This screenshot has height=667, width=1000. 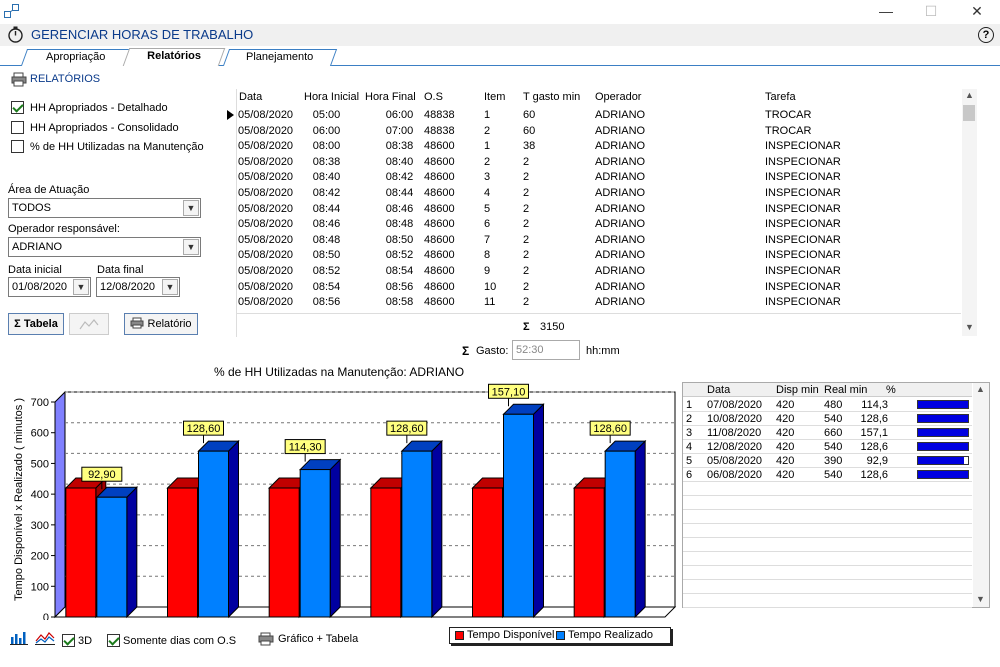 What do you see at coordinates (46, 616) in the screenshot?
I see `y-tick-label: 0` at bounding box center [46, 616].